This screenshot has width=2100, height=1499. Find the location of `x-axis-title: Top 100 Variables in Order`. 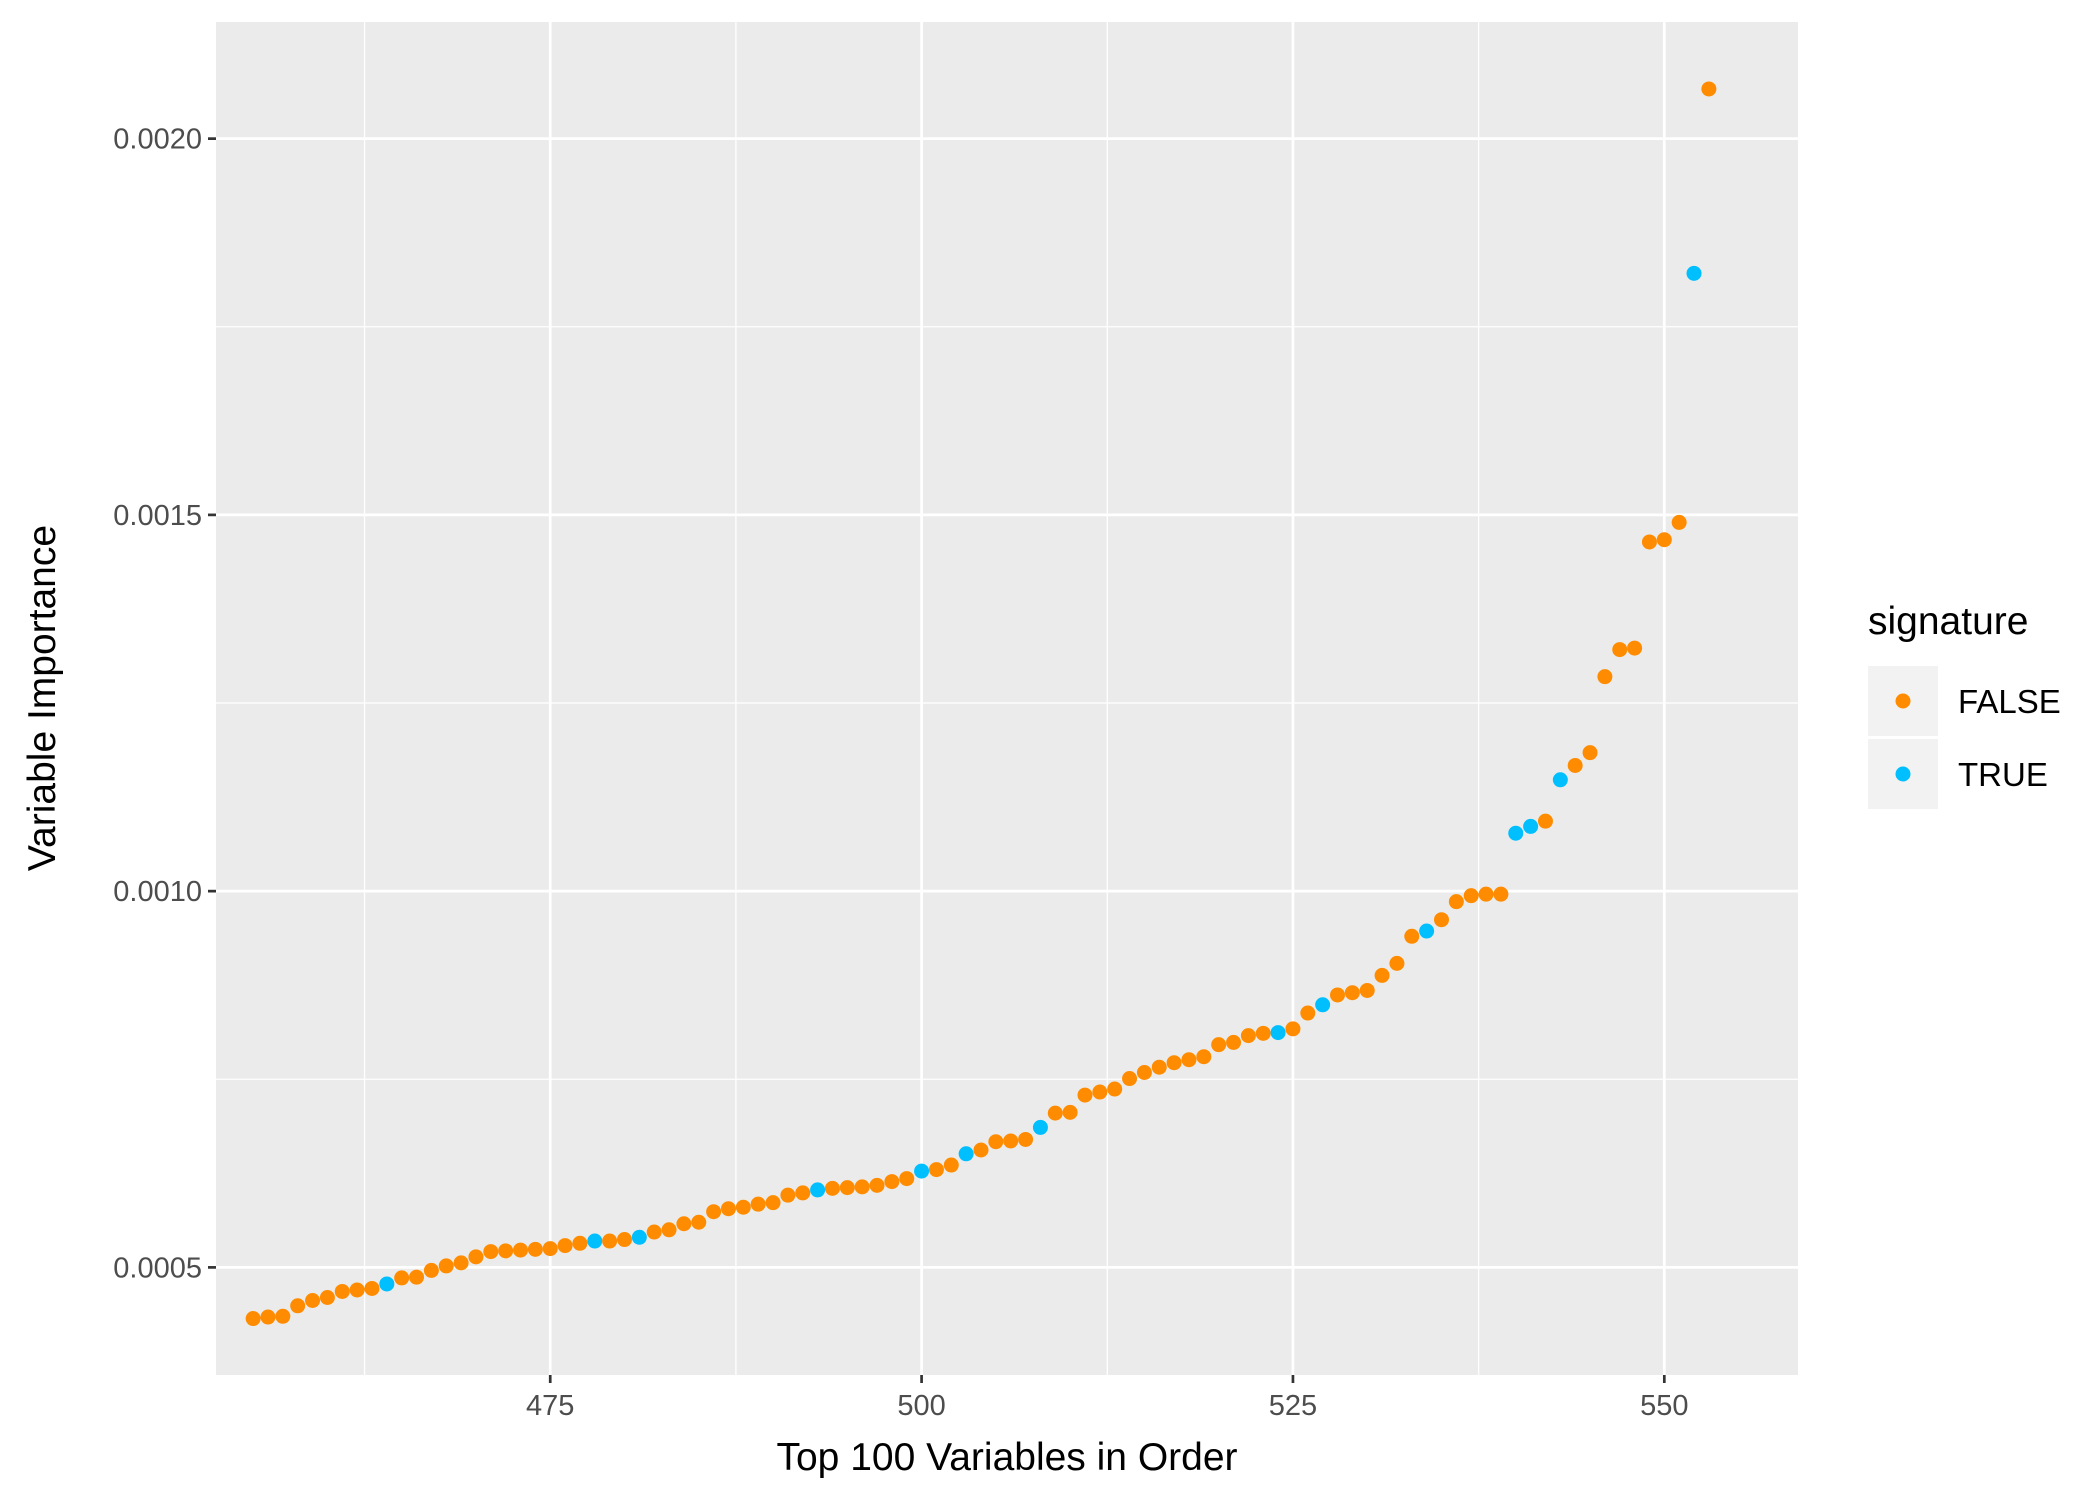

x-axis-title: Top 100 Variables in Order is located at coordinates (1006, 1457).